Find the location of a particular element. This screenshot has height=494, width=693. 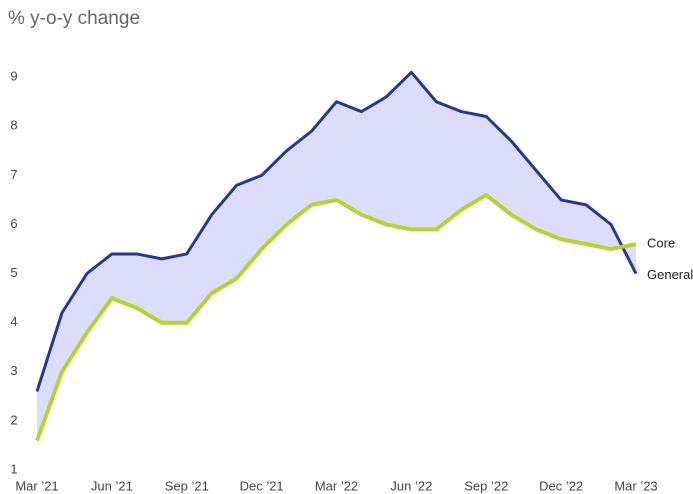

x-tick-label: Mar ’21 is located at coordinates (36, 485).